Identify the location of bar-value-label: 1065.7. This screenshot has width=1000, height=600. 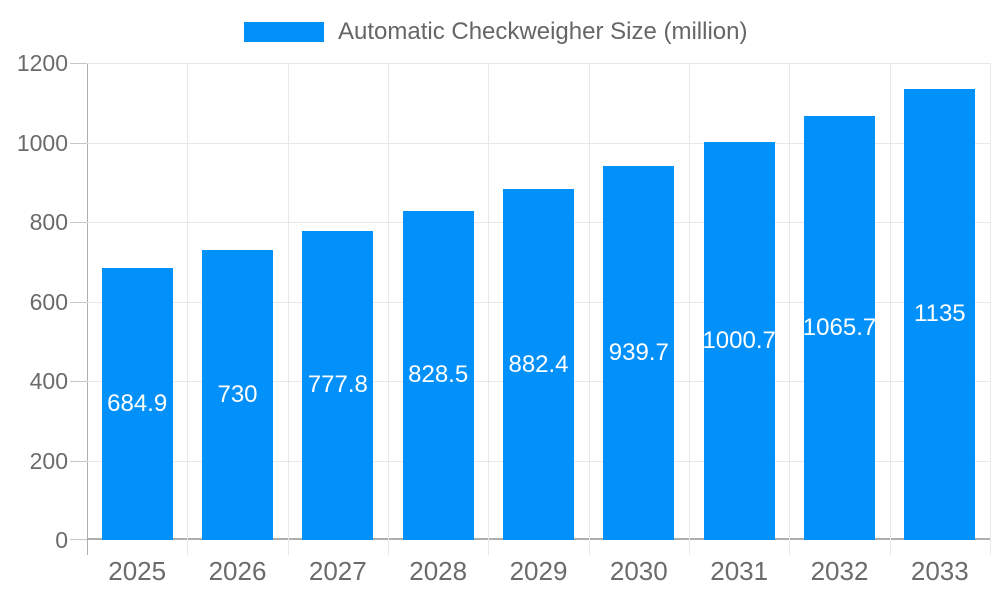
(839, 328).